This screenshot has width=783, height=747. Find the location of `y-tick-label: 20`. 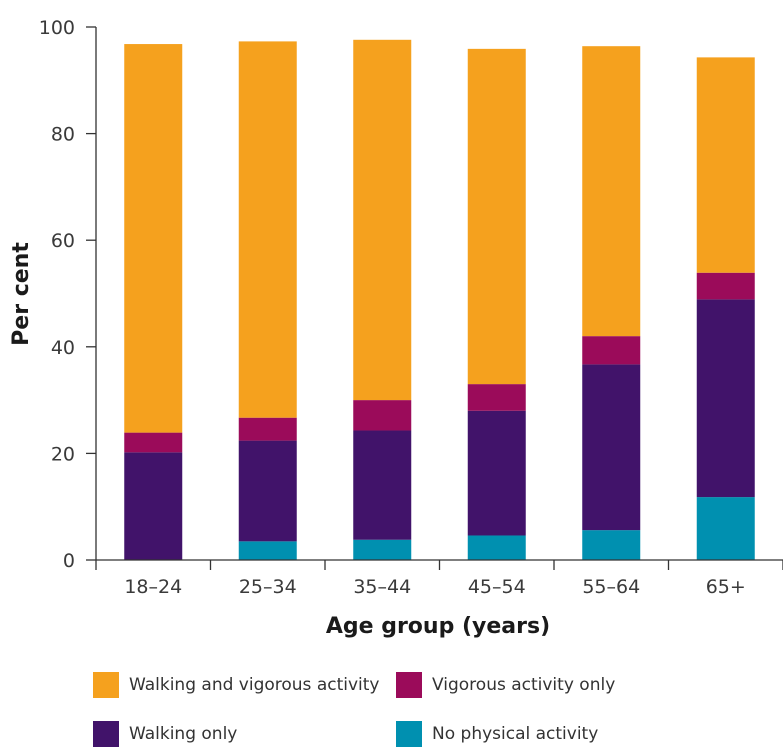

y-tick-label: 20 is located at coordinates (63, 454).